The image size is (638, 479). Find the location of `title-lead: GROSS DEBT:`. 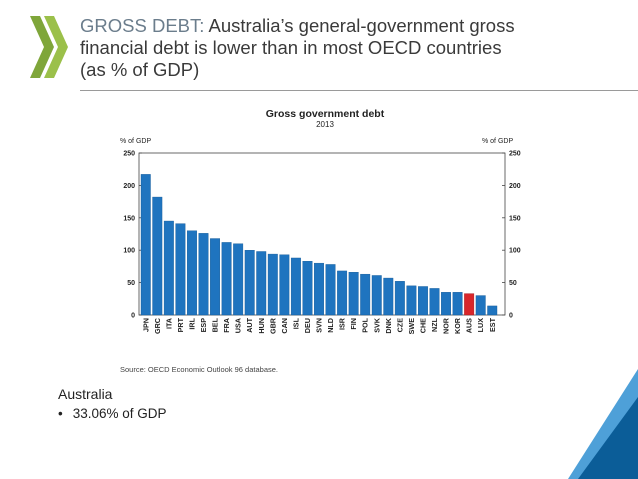

title-lead: GROSS DEBT: is located at coordinates (142, 25).